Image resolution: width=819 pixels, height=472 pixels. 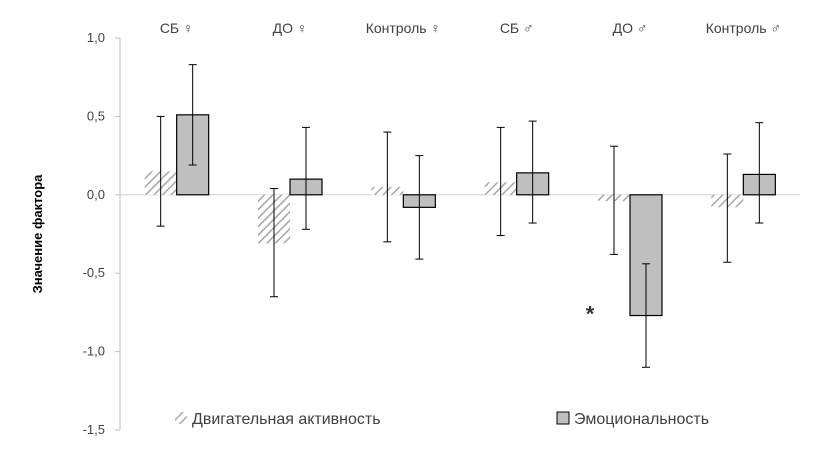 What do you see at coordinates (286, 419) in the screenshot?
I see `legend-label: Двигательная активность` at bounding box center [286, 419].